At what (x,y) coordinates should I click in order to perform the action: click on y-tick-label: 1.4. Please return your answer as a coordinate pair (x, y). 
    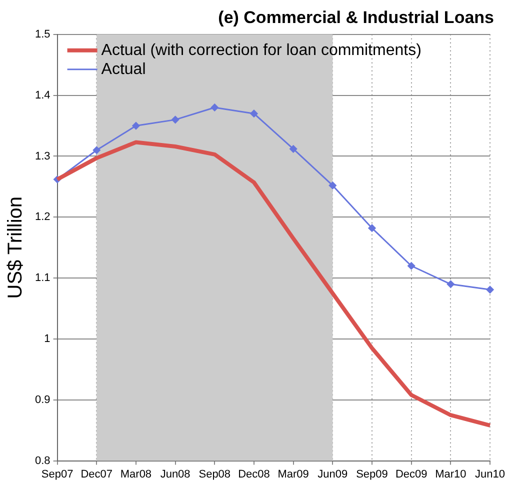
    Looking at the image, I should click on (42, 95).